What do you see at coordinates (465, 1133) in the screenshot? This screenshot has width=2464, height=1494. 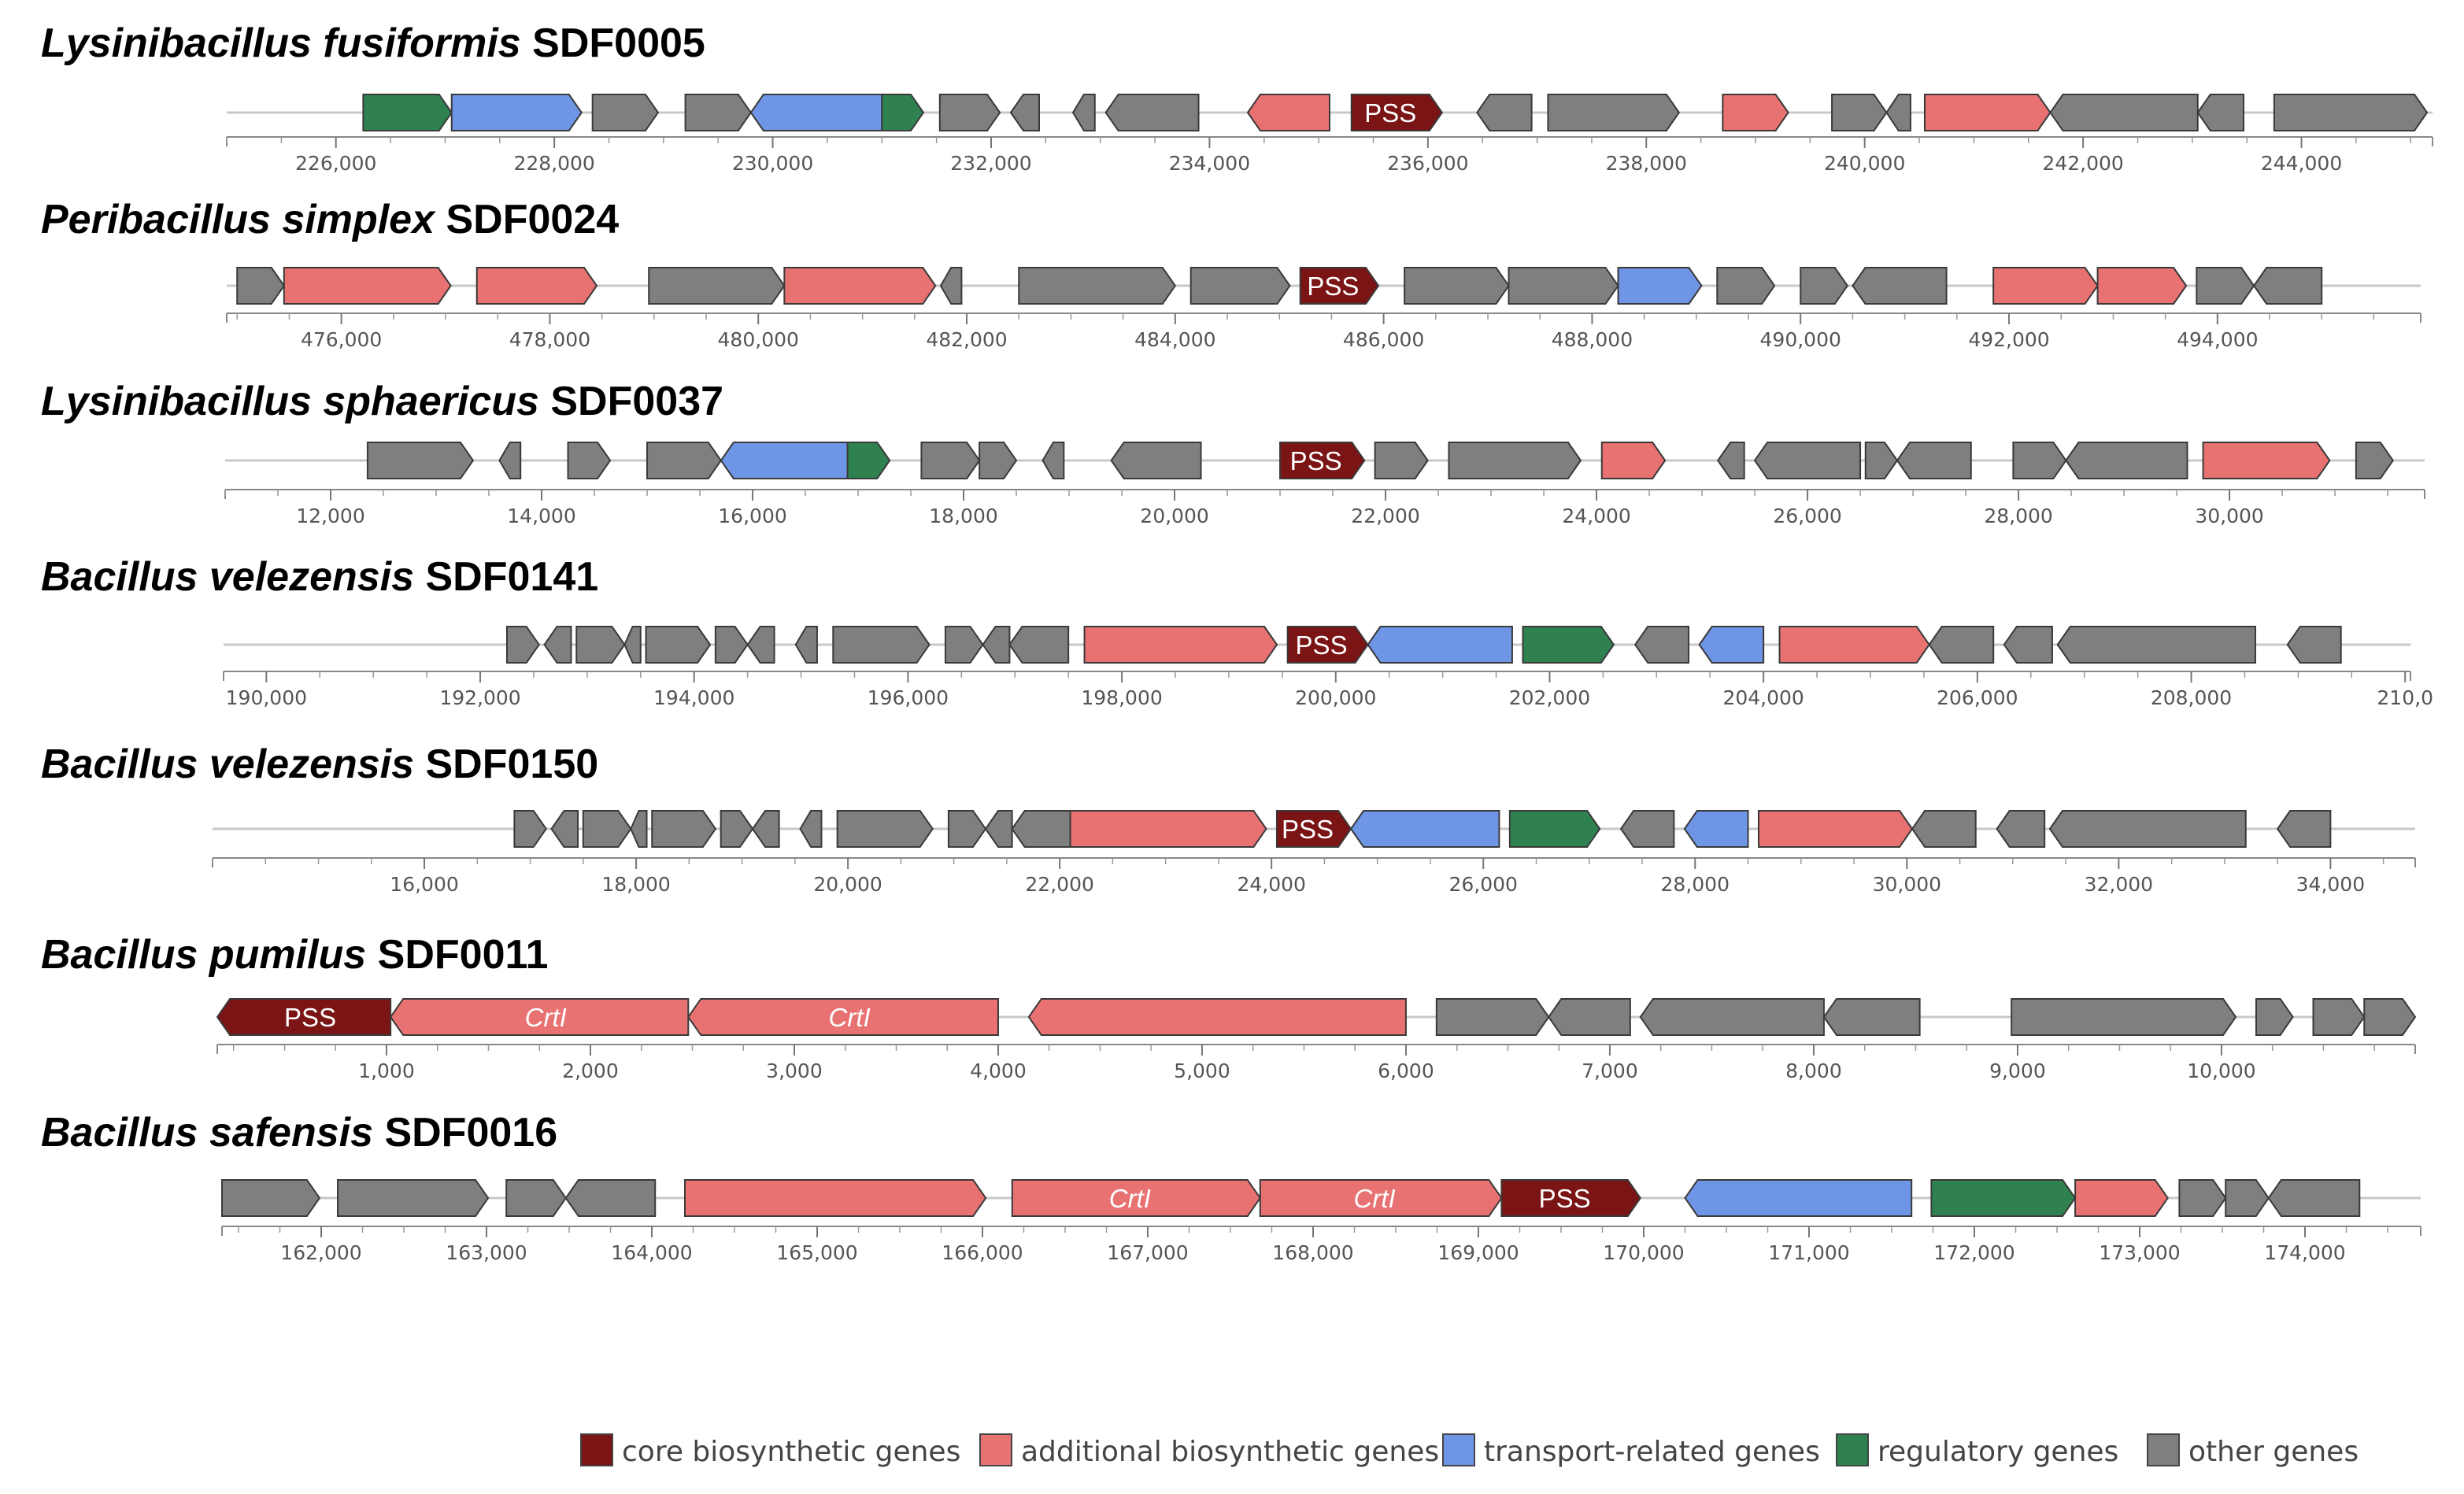 I see `strain-id: SDF0016` at bounding box center [465, 1133].